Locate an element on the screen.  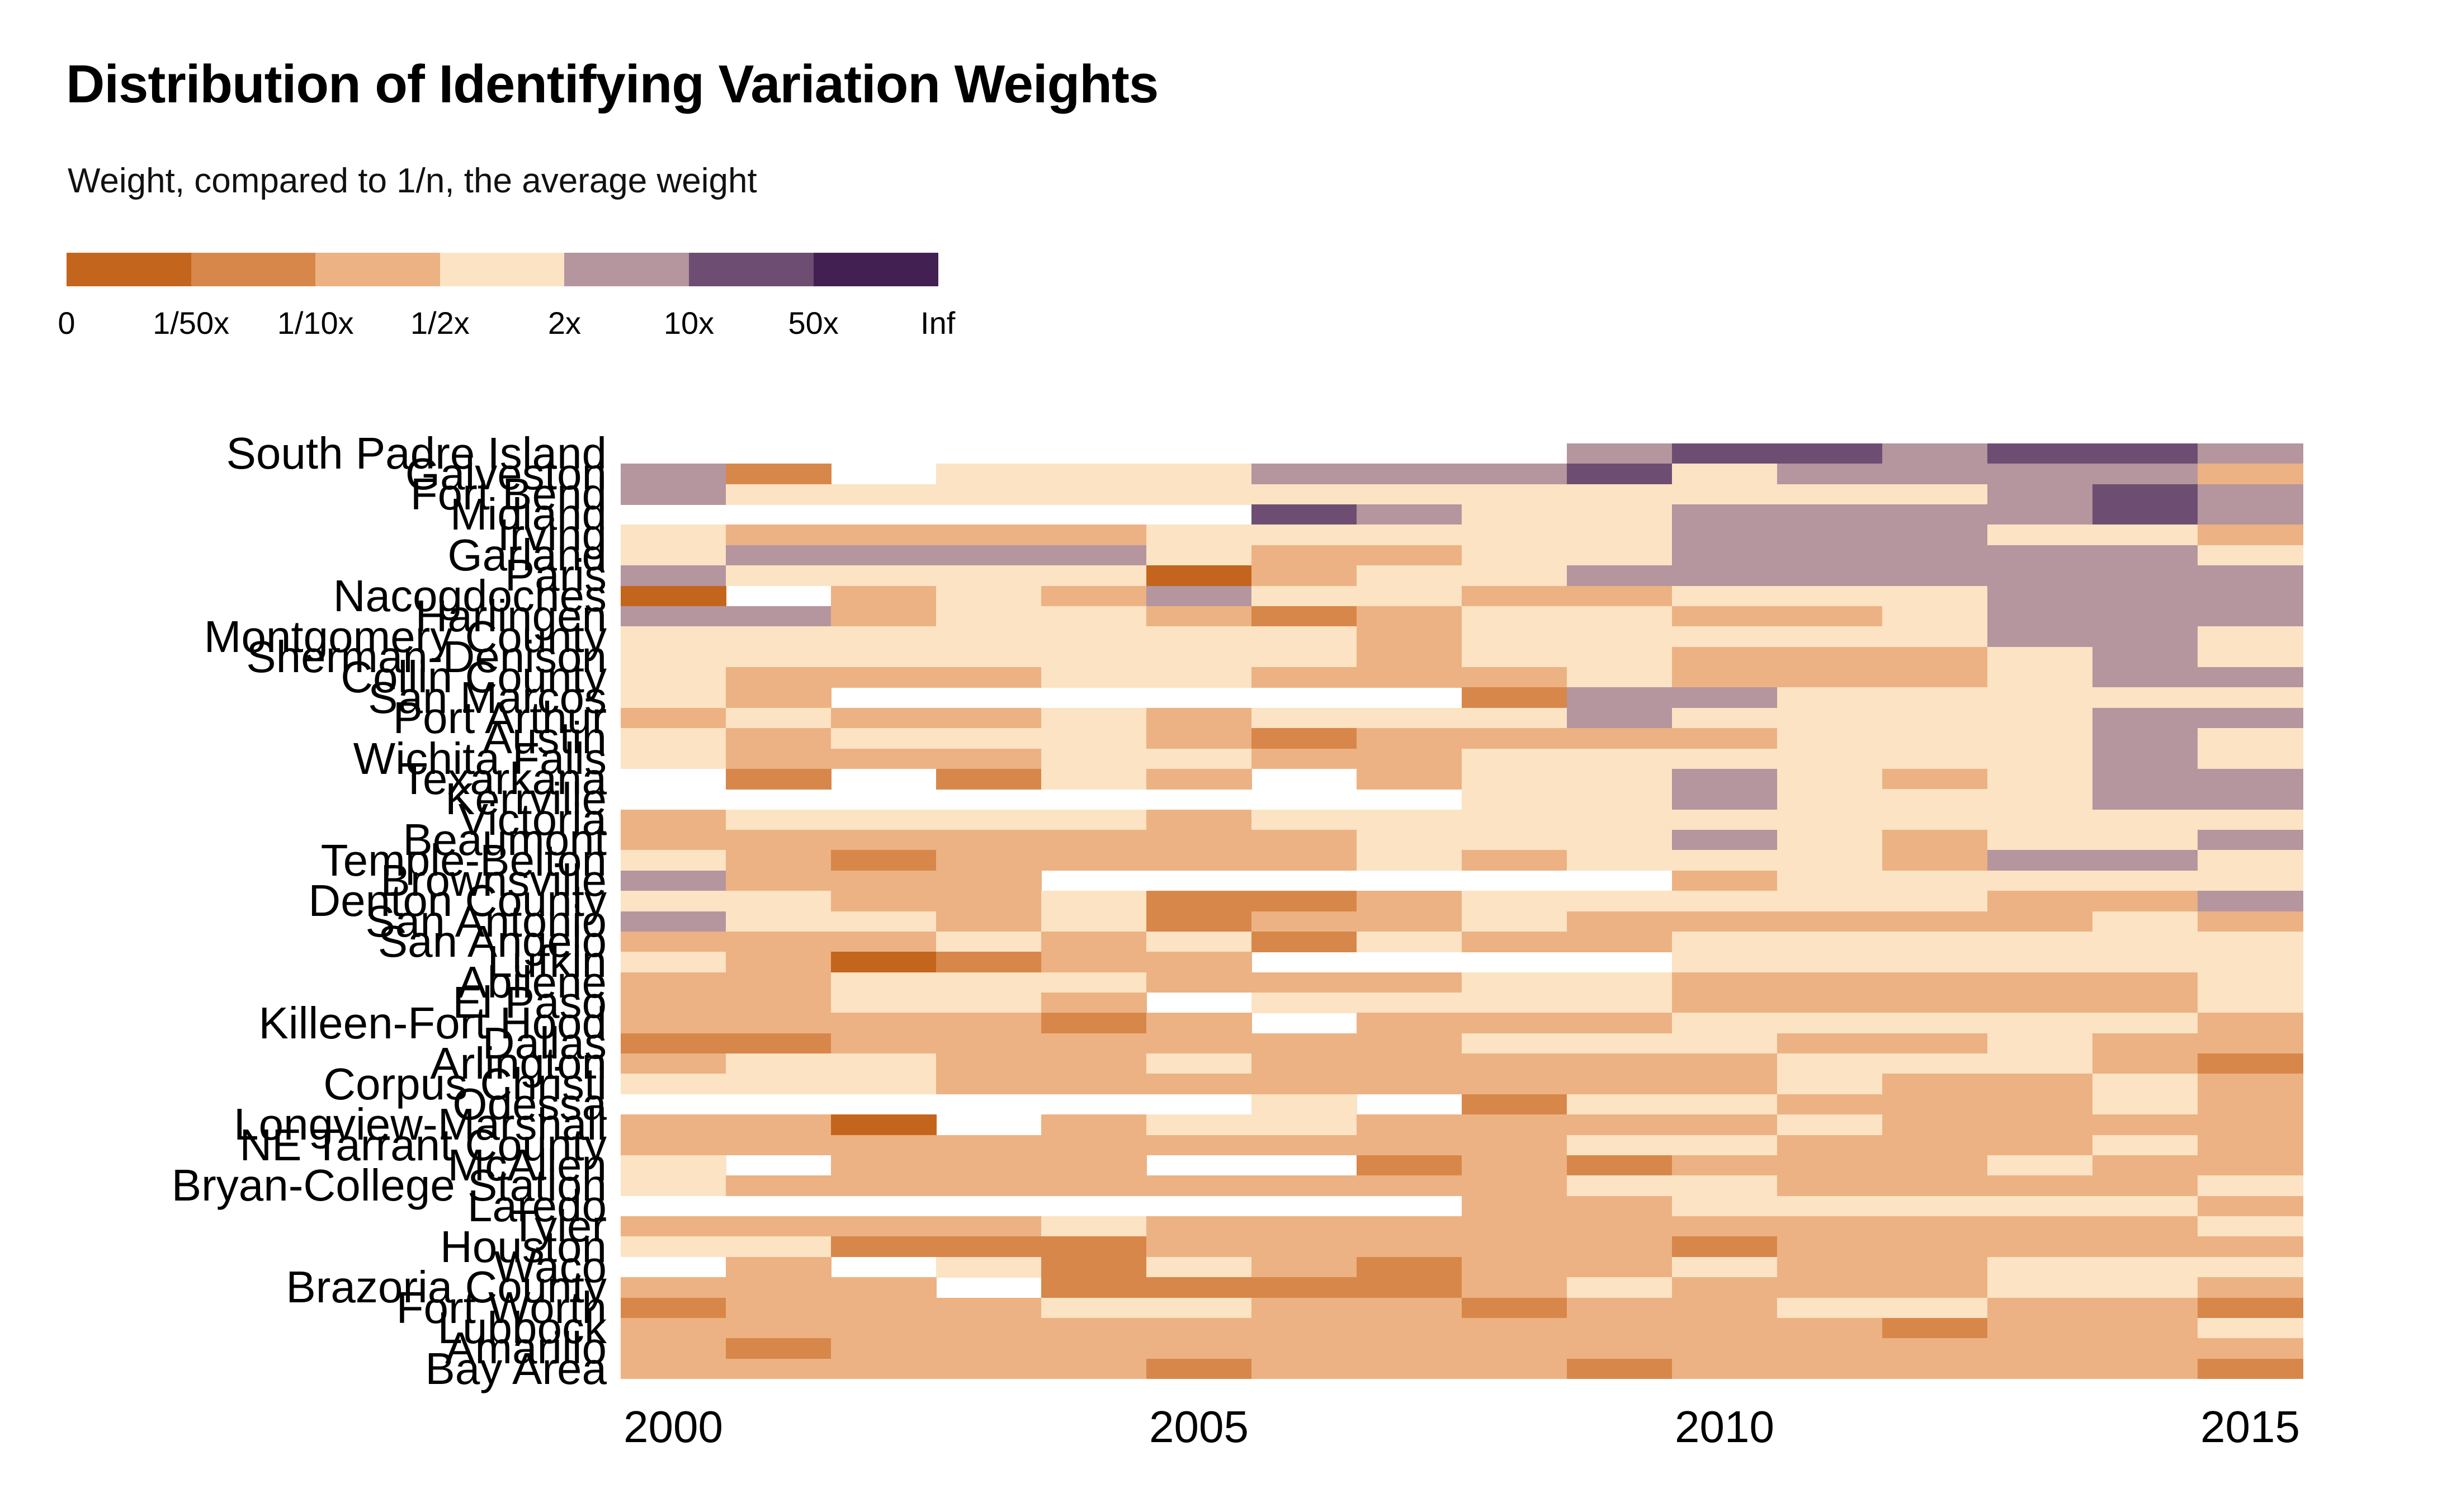
y-axis-label: NE Tarrant County is located at coordinates (423, 1144).